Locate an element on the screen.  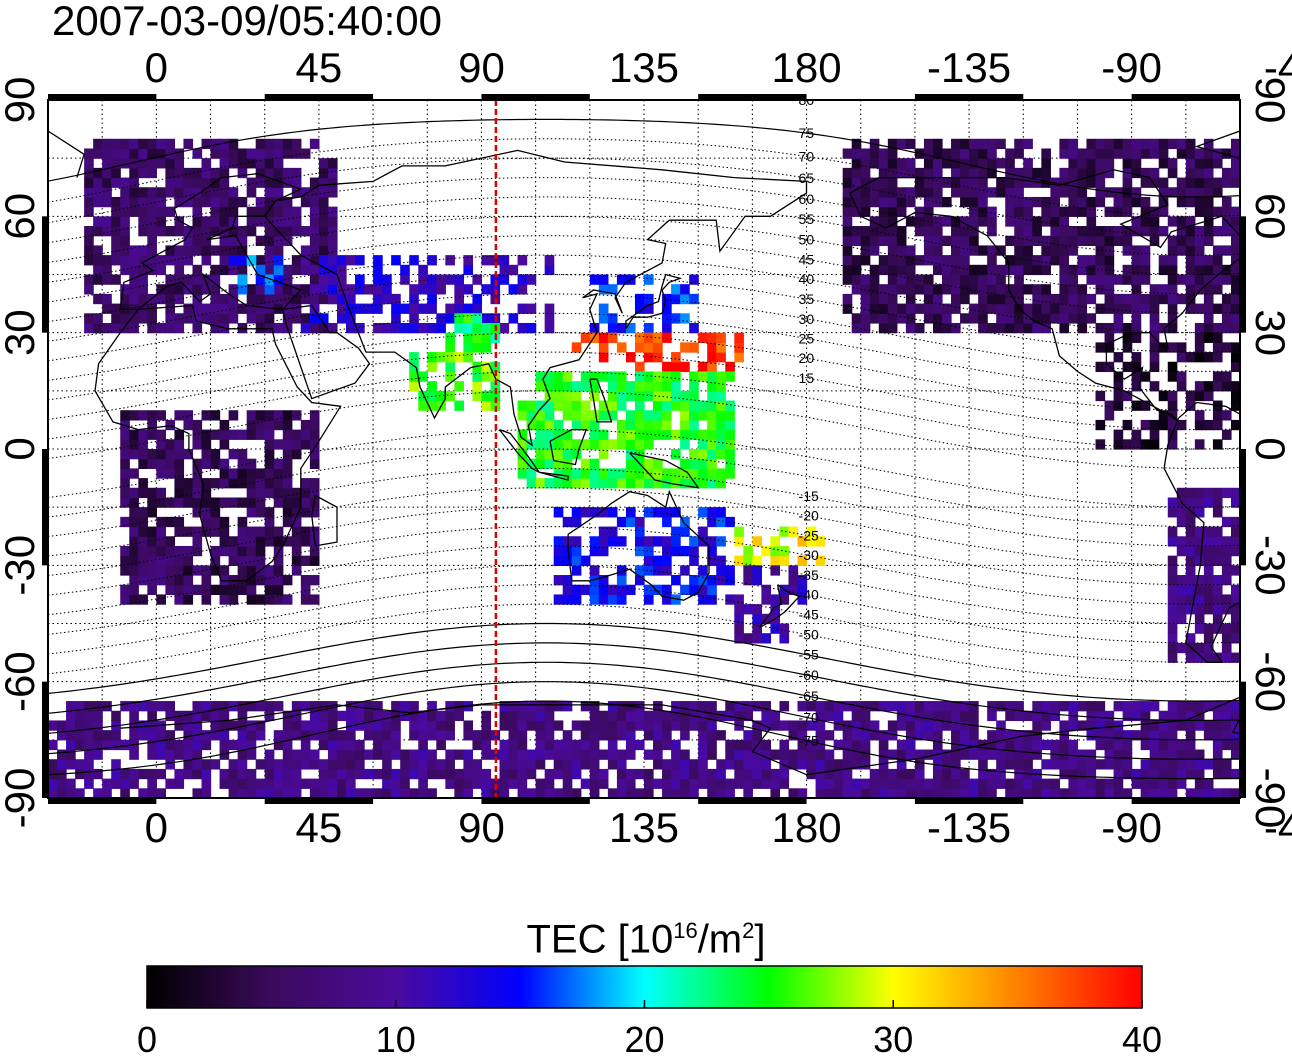
contour-label: 15 is located at coordinates (807, 378).